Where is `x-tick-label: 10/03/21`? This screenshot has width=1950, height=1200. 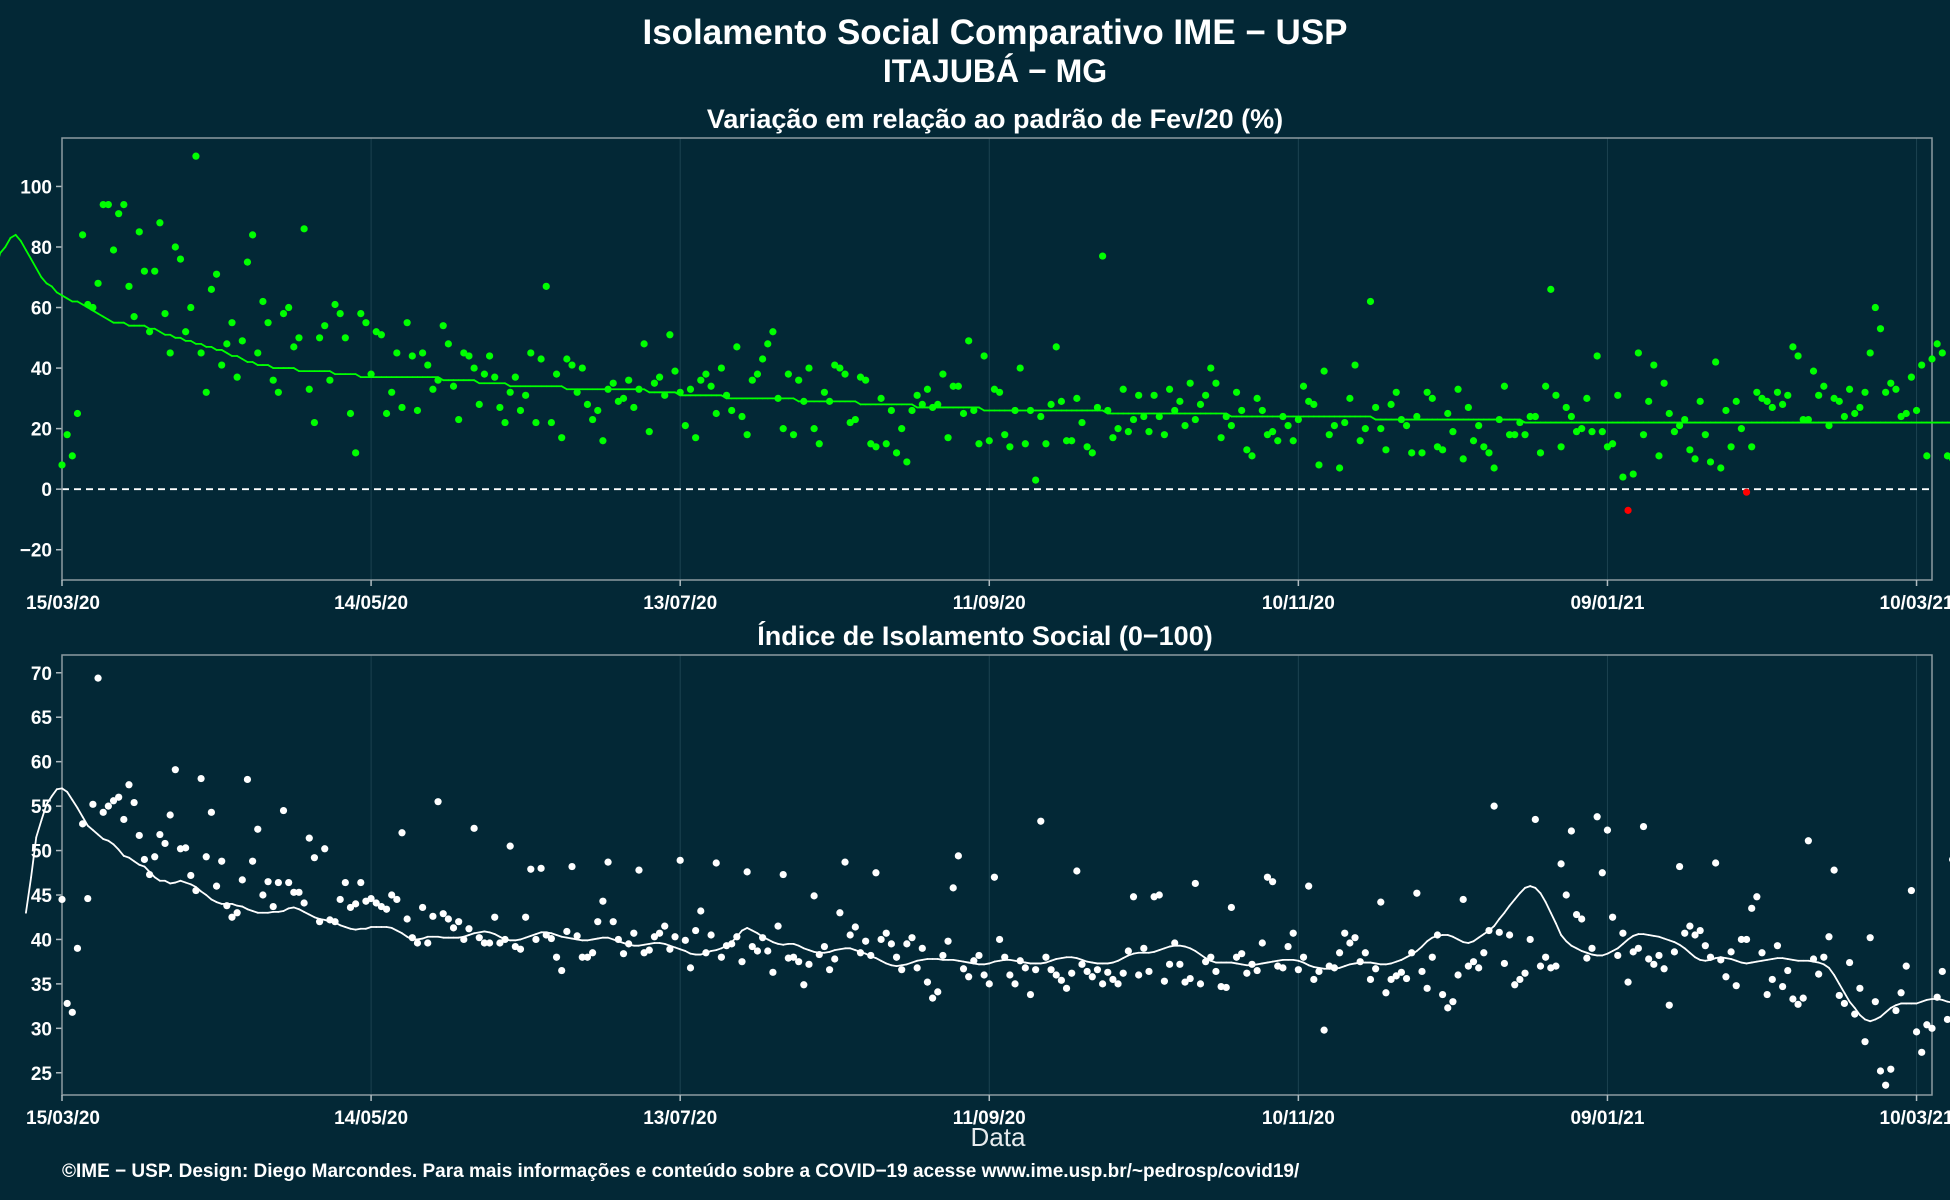
x-tick-label: 10/03/21 is located at coordinates (1915, 603).